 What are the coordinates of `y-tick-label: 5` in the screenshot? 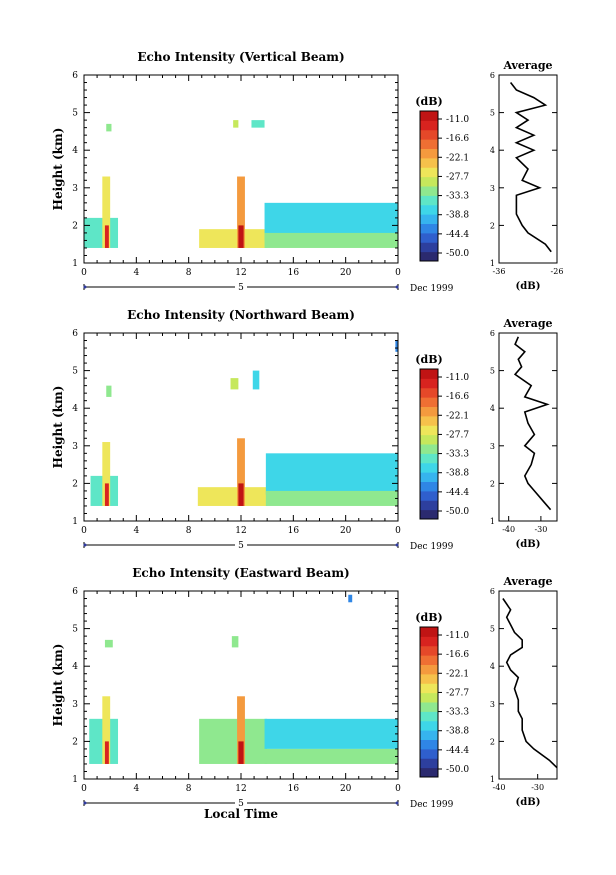 It's located at (75, 114).